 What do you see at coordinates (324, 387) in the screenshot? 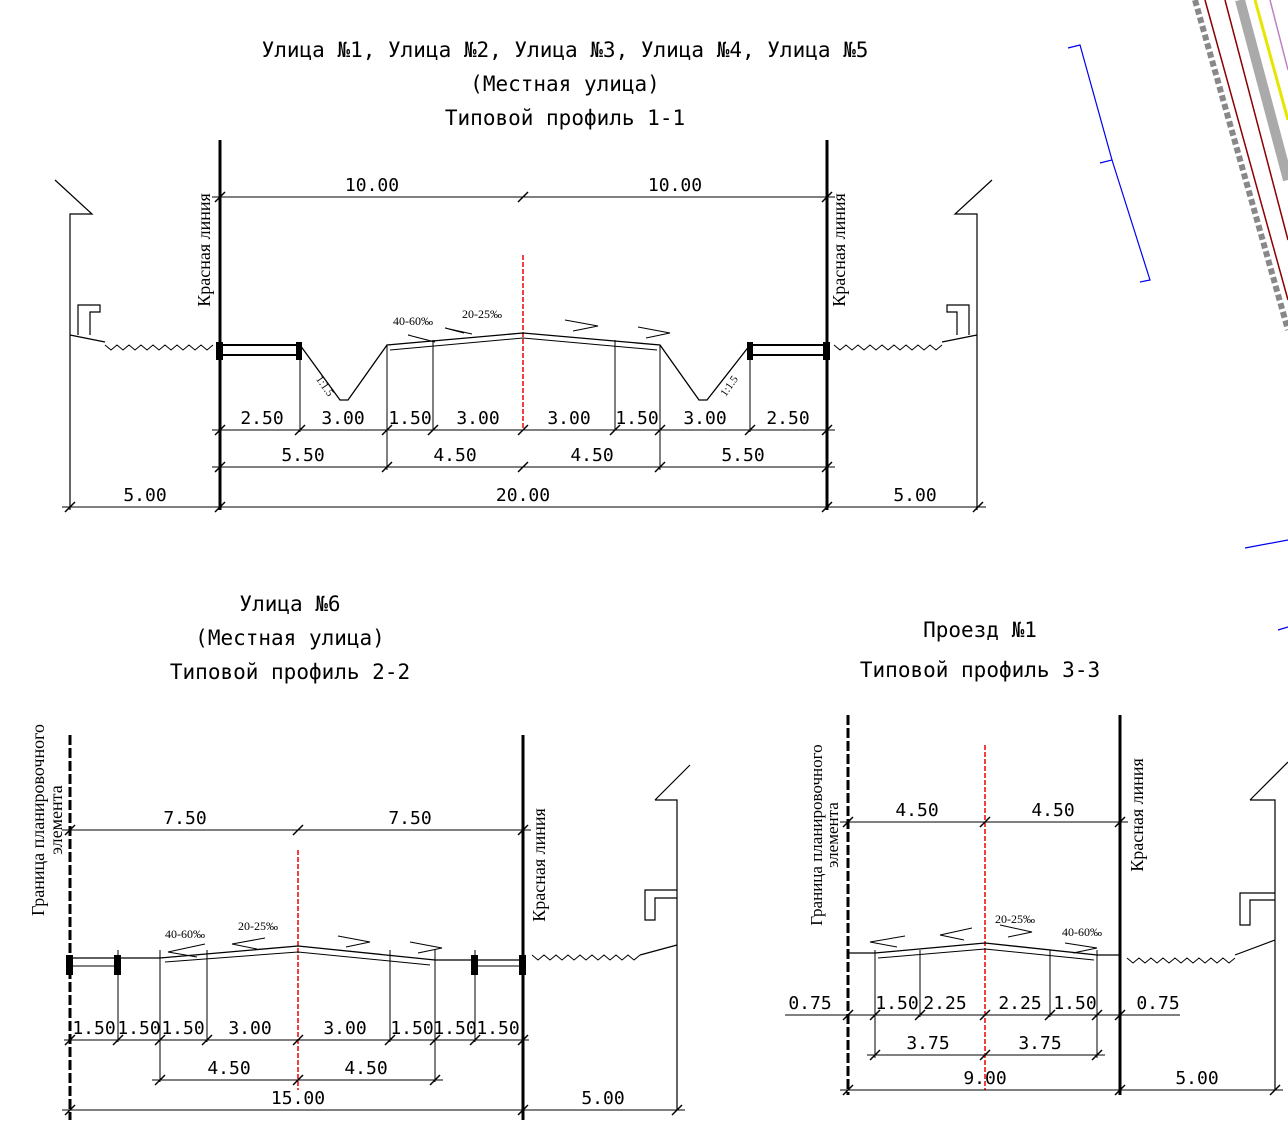
I see `slope-label: 1:1.5` at bounding box center [324, 387].